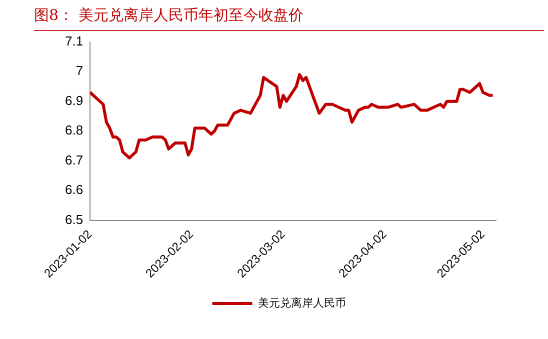 Image resolution: width=548 pixels, height=339 pixels. What do you see at coordinates (74, 130) in the screenshot?
I see `y-tick-label: 6.8` at bounding box center [74, 130].